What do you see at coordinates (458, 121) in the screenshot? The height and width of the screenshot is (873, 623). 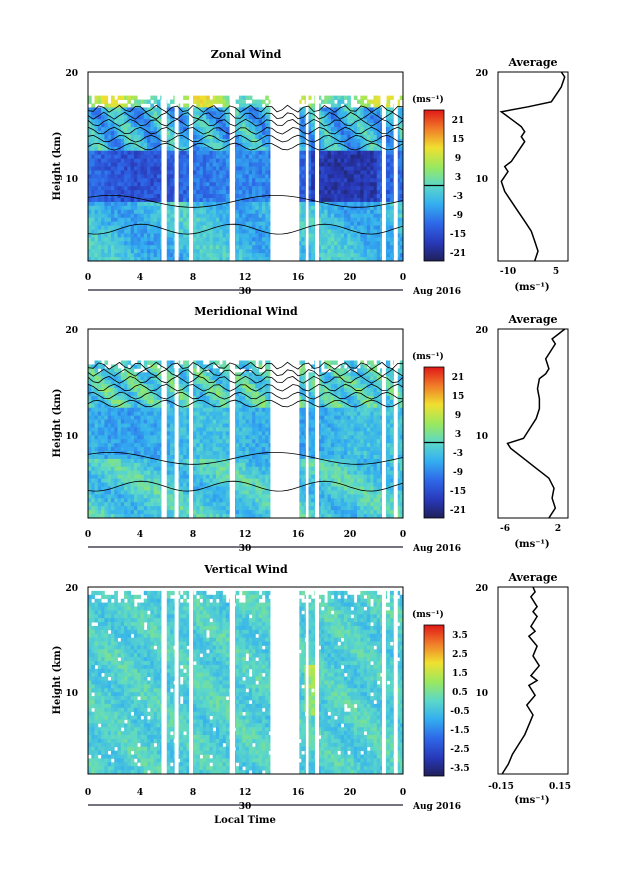 I see `colorbar-tick-label: 21` at bounding box center [458, 121].